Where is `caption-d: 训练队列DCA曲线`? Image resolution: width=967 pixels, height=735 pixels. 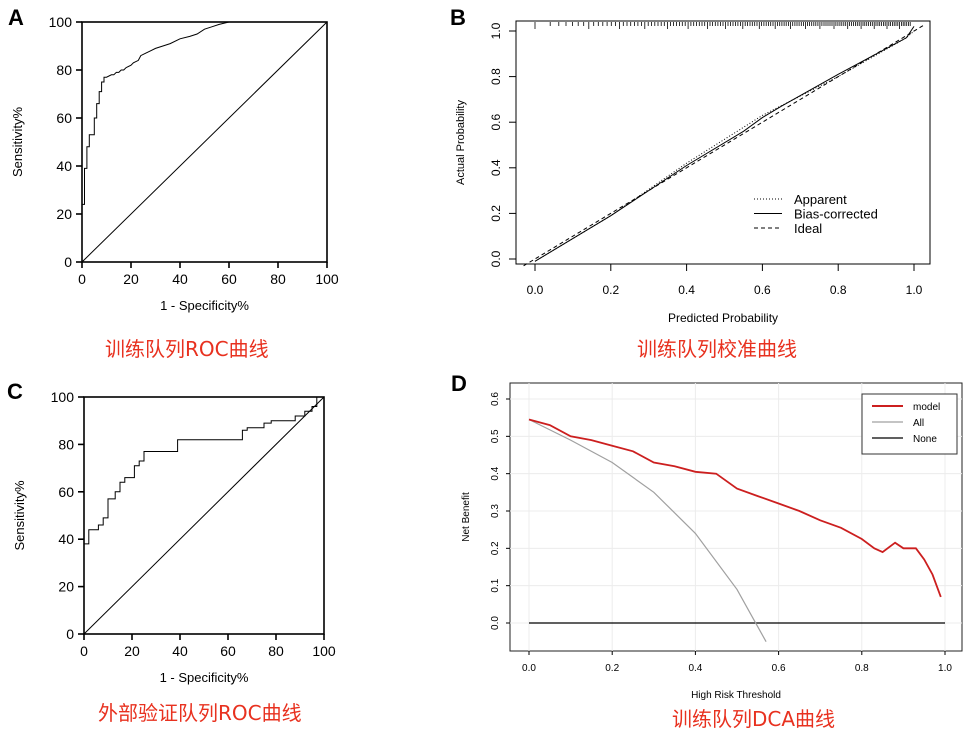 caption-d: 训练队列DCA曲线 is located at coordinates (754, 719).